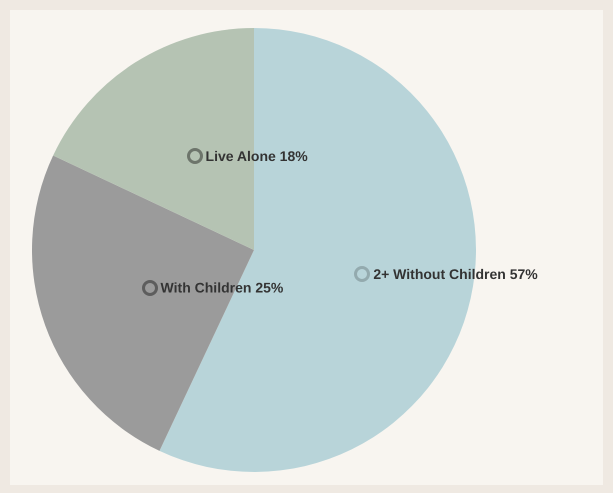 The width and height of the screenshot is (613, 493). I want to click on slice-label: 2+ Without Children 57%, so click(455, 274).